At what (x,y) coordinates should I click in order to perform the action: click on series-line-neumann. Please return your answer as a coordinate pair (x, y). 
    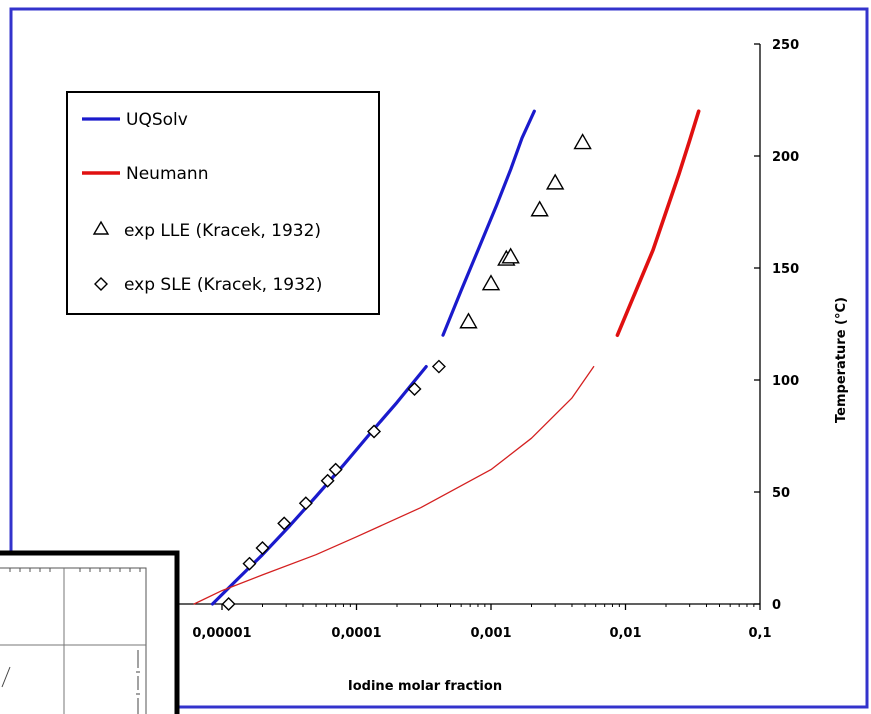
    Looking at the image, I should click on (658, 223).